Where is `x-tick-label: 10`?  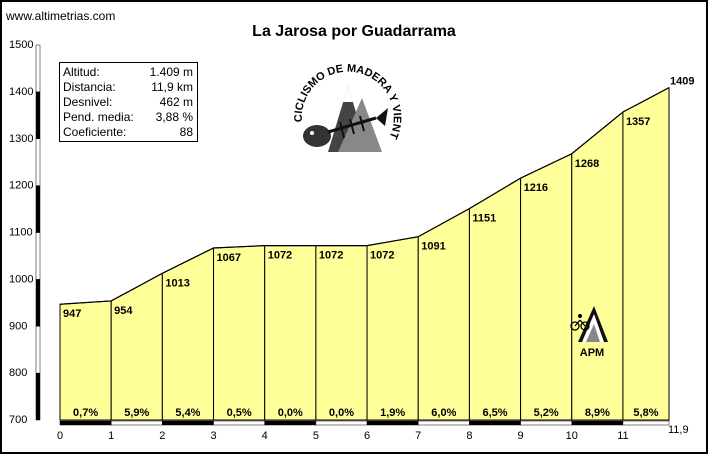 x-tick-label: 10 is located at coordinates (572, 436).